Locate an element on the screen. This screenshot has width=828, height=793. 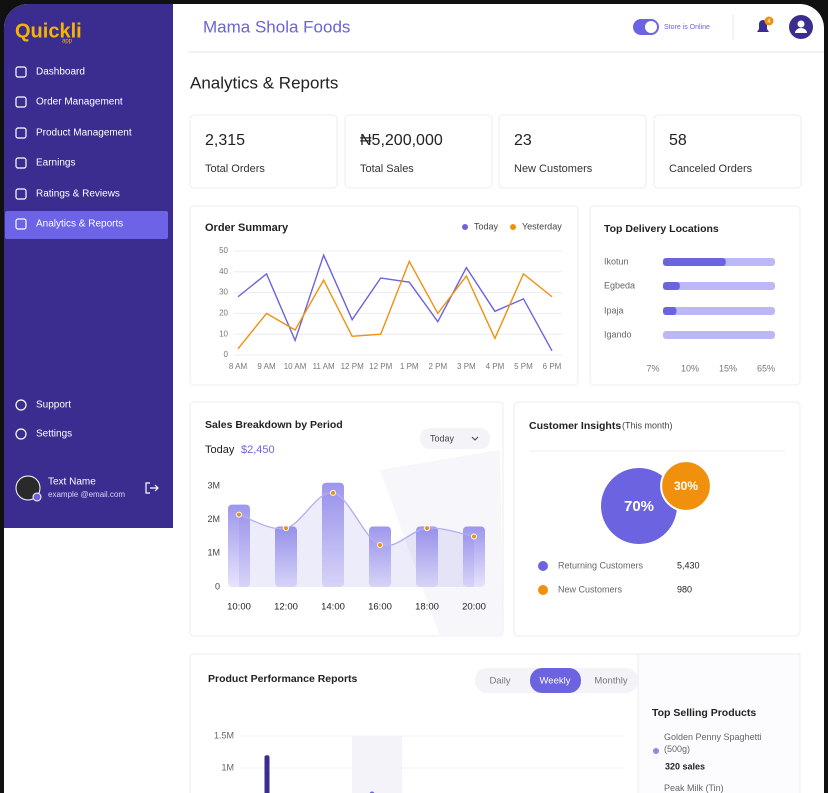
dropdown-label: Today is located at coordinates (442, 438).